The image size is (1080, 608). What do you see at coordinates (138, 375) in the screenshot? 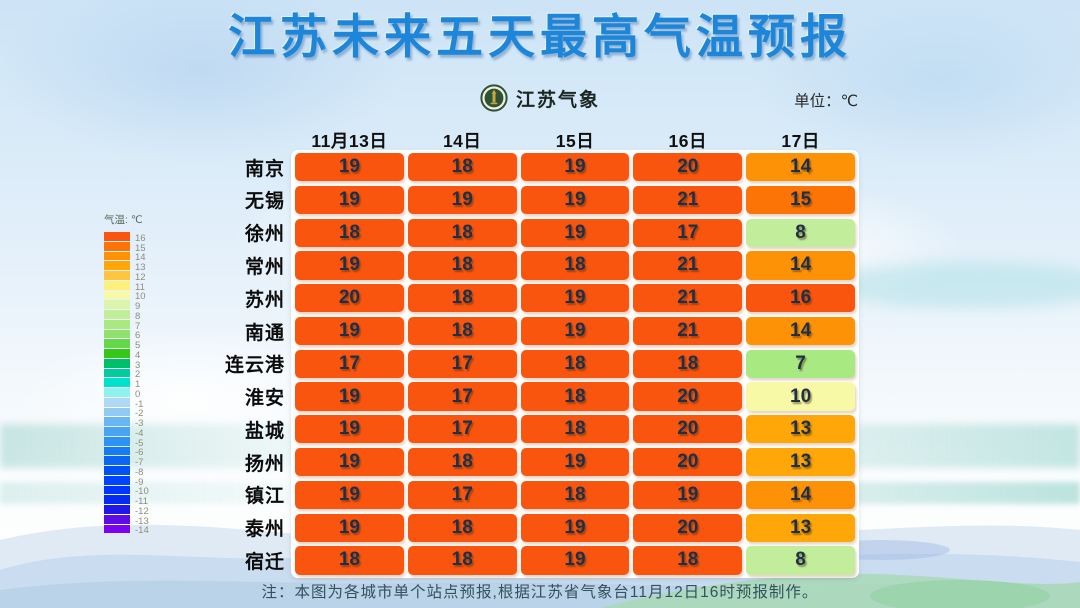
I see `legend-label: 2` at bounding box center [138, 375].